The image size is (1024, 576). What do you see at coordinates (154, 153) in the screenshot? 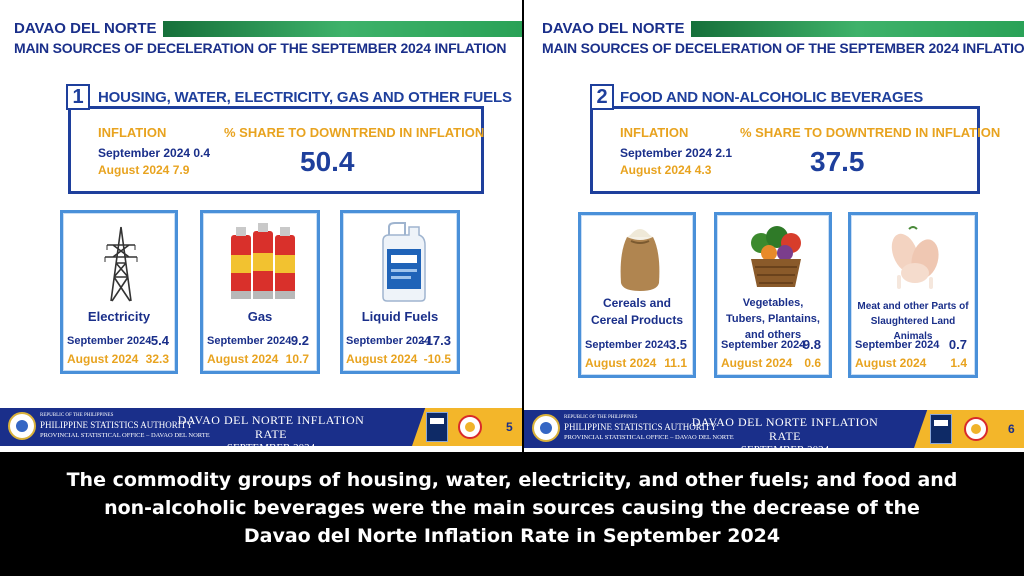
I see `september-inflation: September 2024 0.4` at bounding box center [154, 153].